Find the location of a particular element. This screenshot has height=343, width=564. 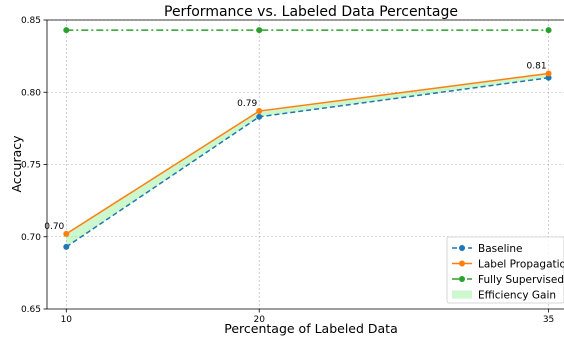

legend-label-baseline: Baseline is located at coordinates (500, 249).